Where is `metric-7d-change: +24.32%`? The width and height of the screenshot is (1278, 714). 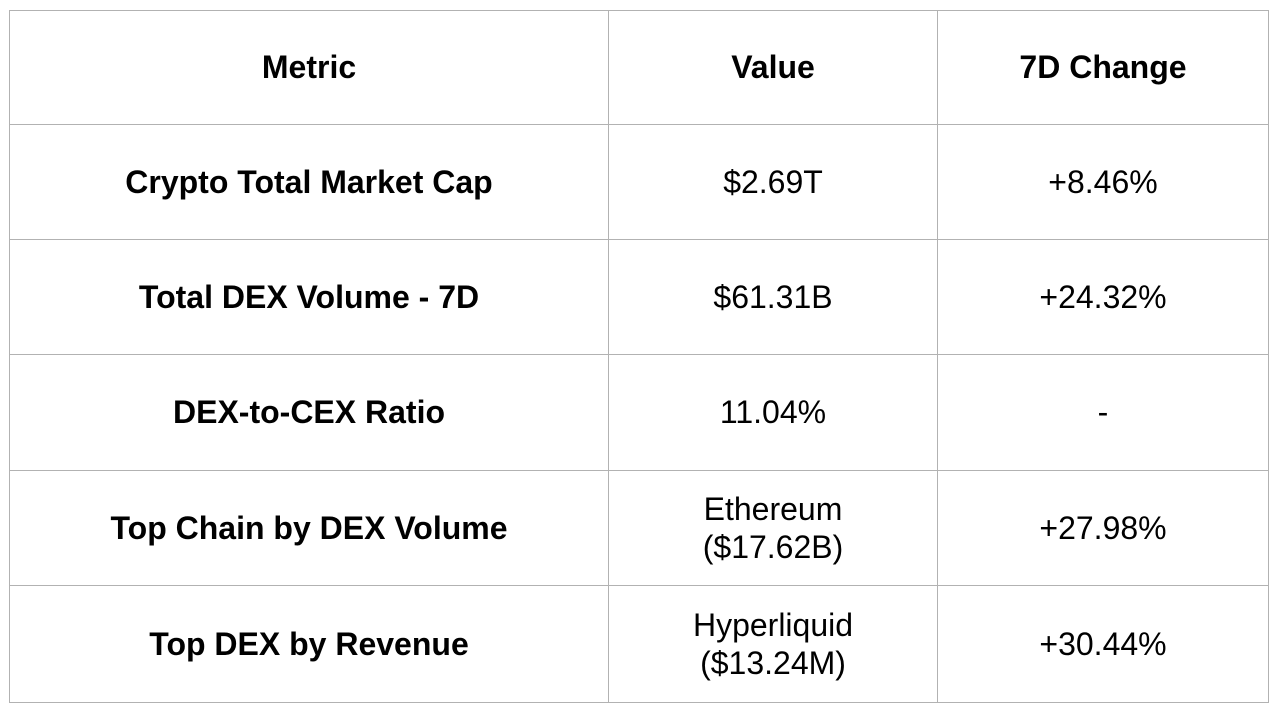
metric-7d-change: +24.32% is located at coordinates (1103, 297).